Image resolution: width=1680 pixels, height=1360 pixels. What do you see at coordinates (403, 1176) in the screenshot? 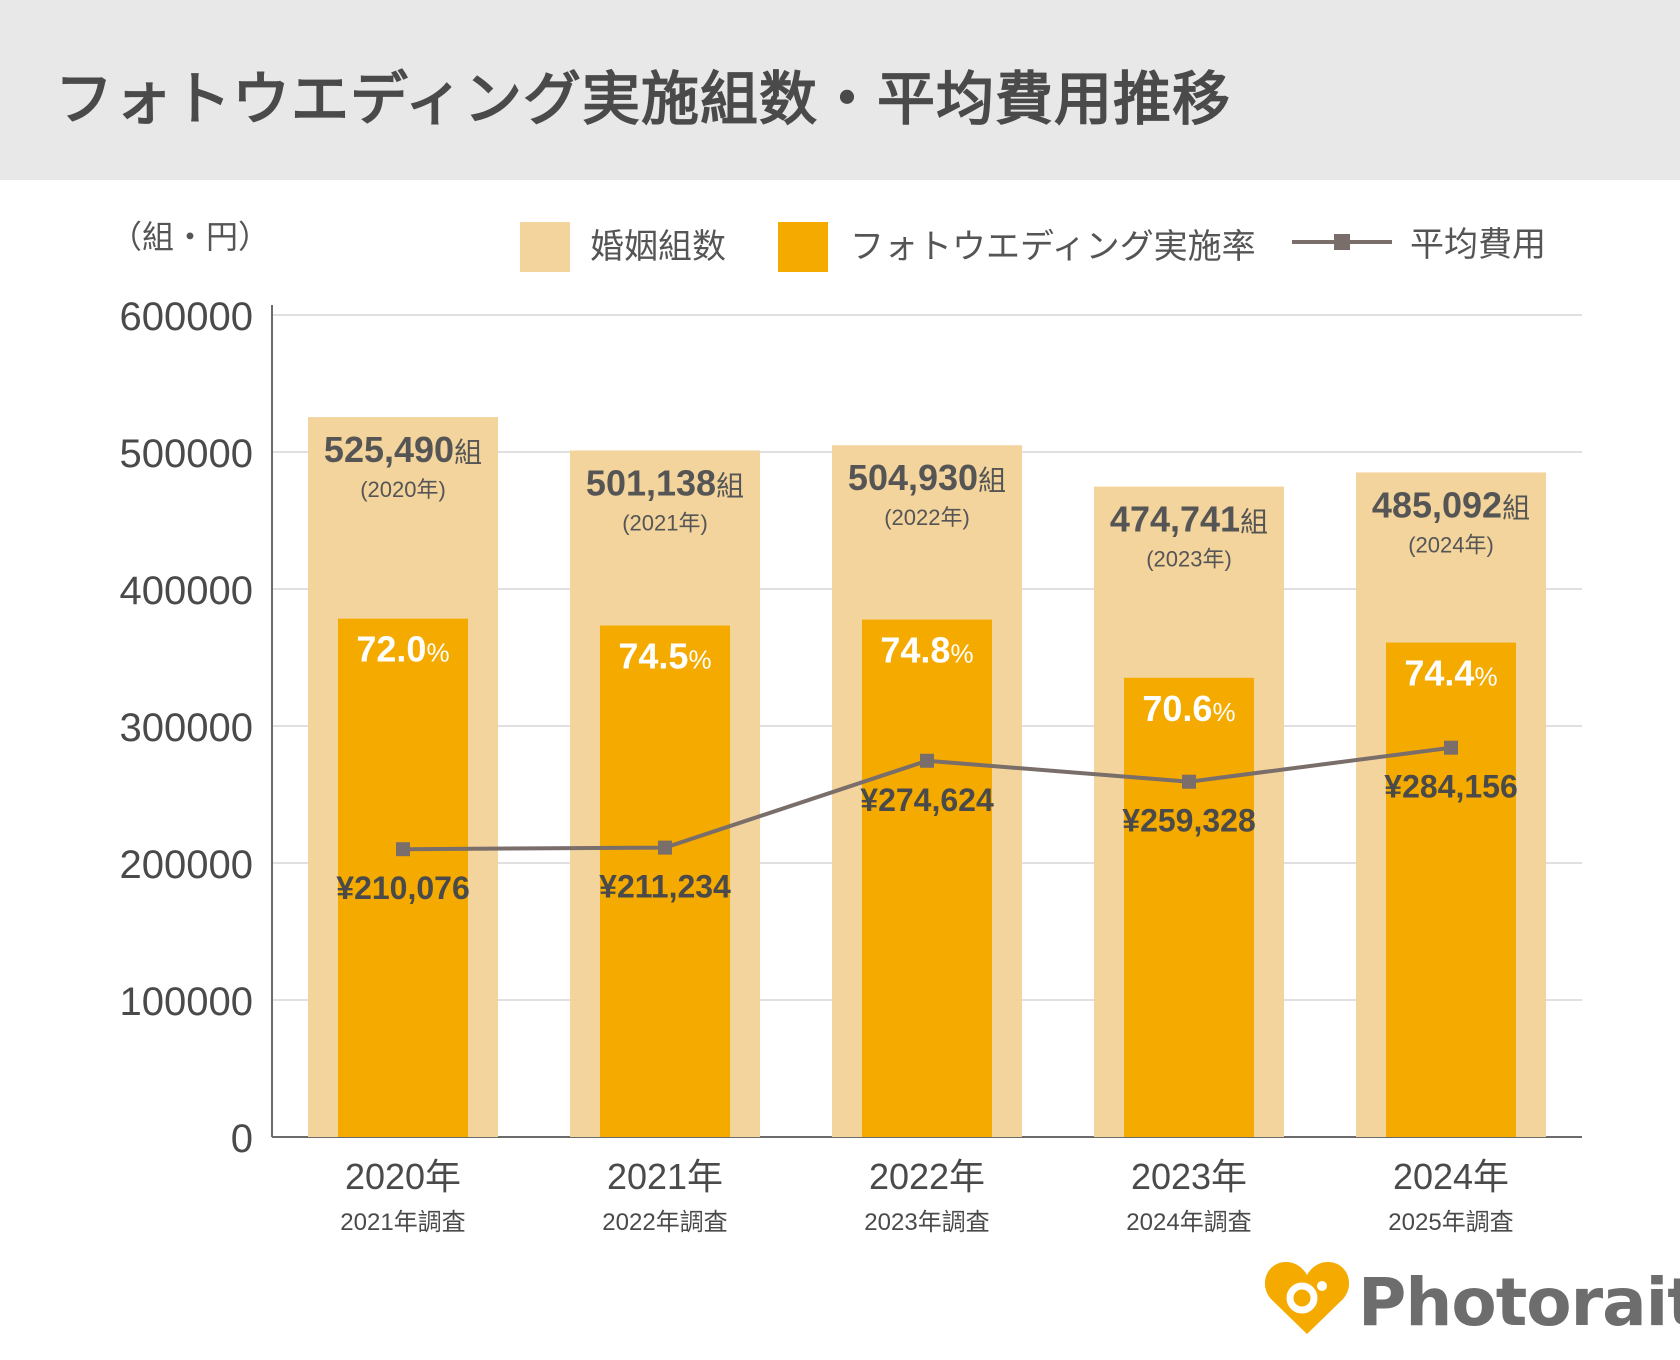
I see `x-tick-label: 2020年` at bounding box center [403, 1176].